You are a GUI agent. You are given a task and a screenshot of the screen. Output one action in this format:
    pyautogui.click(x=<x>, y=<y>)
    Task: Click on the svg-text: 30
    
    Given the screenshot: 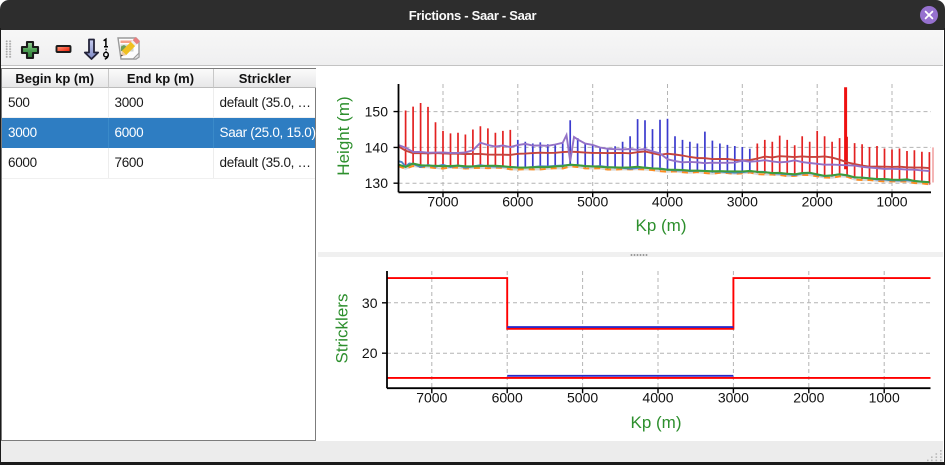 What is the action you would take?
    pyautogui.click(x=370, y=303)
    